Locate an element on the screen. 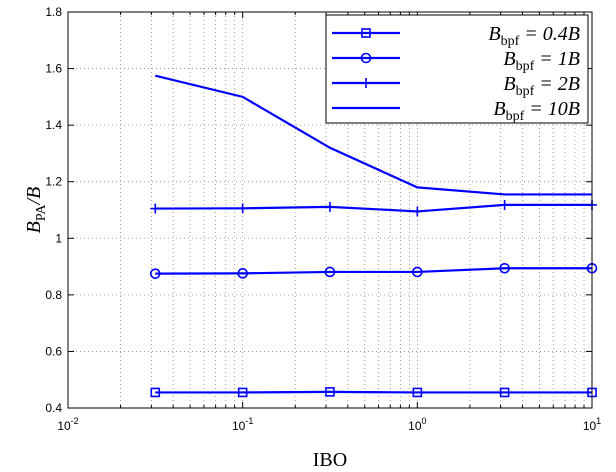 This screenshot has height=472, width=616. y-axis-title-sub: PA is located at coordinates (41, 213).